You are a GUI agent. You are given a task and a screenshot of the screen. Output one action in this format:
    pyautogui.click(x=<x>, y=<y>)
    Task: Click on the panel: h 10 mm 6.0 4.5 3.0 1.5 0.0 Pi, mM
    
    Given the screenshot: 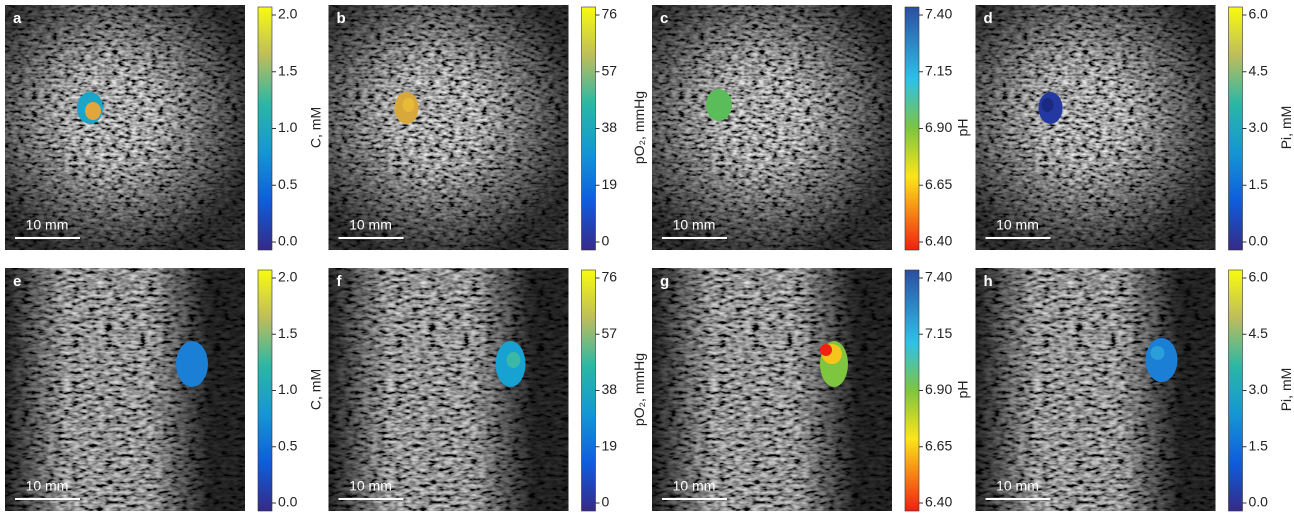 What is the action you would take?
    pyautogui.click(x=1134, y=390)
    